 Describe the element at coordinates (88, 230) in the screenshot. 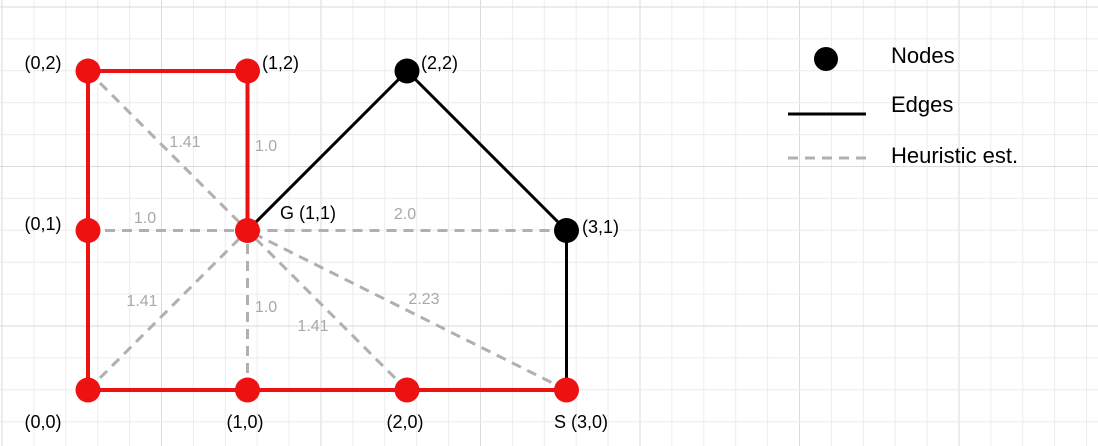

I see `node-n01` at that location.